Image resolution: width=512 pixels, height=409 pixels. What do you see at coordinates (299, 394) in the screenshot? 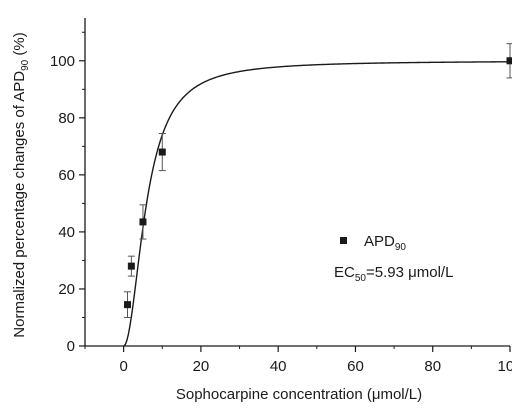
I see `x-axis-title: Sophocarpine concentration (μmol/L)` at bounding box center [299, 394].